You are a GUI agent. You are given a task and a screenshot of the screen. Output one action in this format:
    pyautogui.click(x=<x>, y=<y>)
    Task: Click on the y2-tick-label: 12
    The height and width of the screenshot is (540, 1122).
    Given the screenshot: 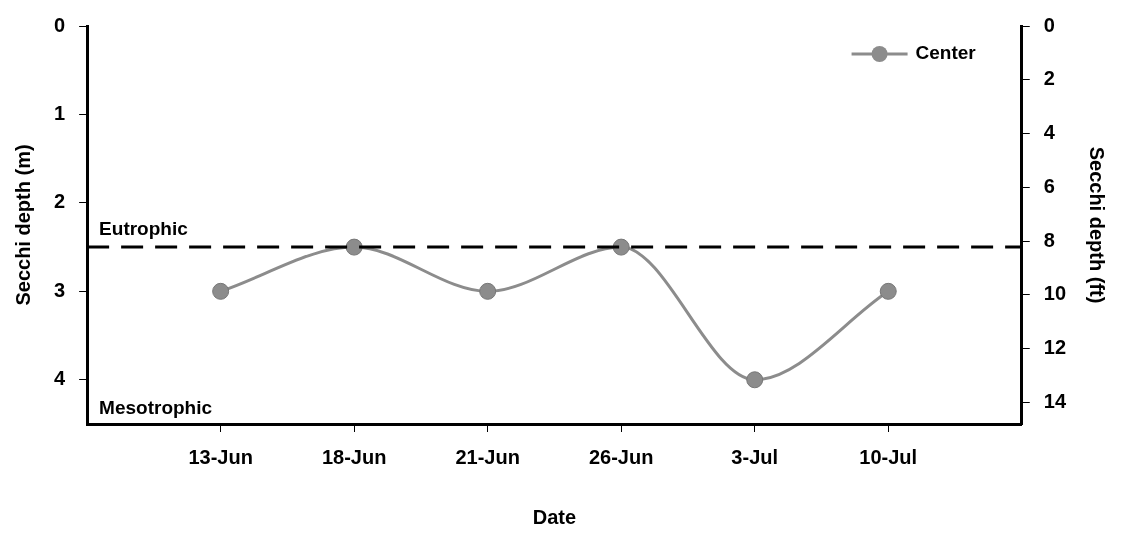 What is the action you would take?
    pyautogui.click(x=1054, y=347)
    